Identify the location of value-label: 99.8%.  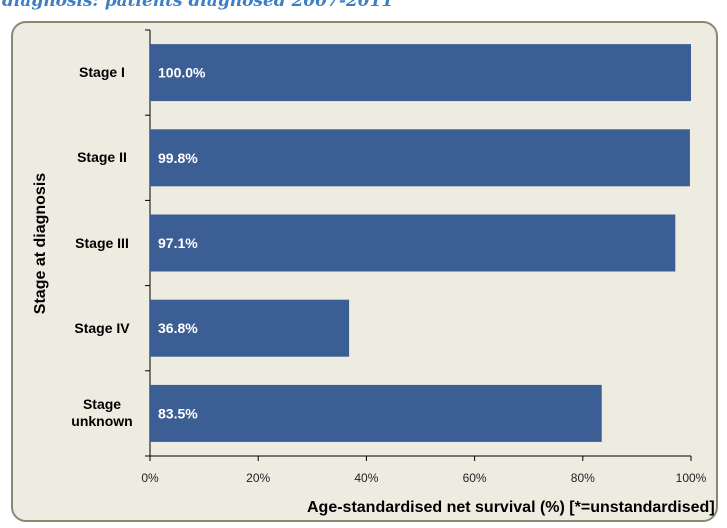
(178, 158).